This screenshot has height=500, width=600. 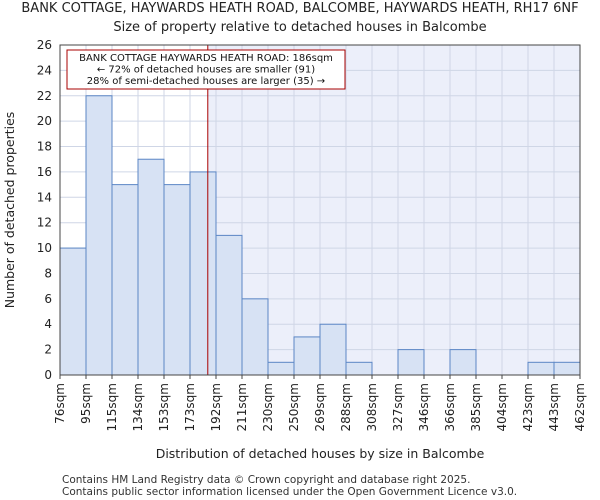 I want to click on x-tick-label: 211sqm, so click(x=242, y=407).